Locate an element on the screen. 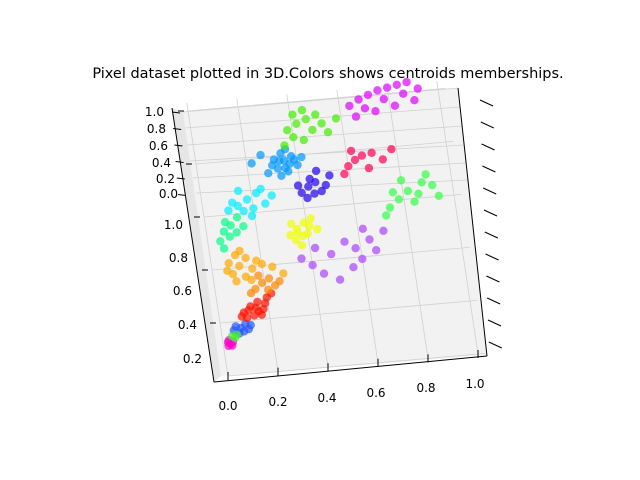  x-tick-label: 0.2 is located at coordinates (277, 402).